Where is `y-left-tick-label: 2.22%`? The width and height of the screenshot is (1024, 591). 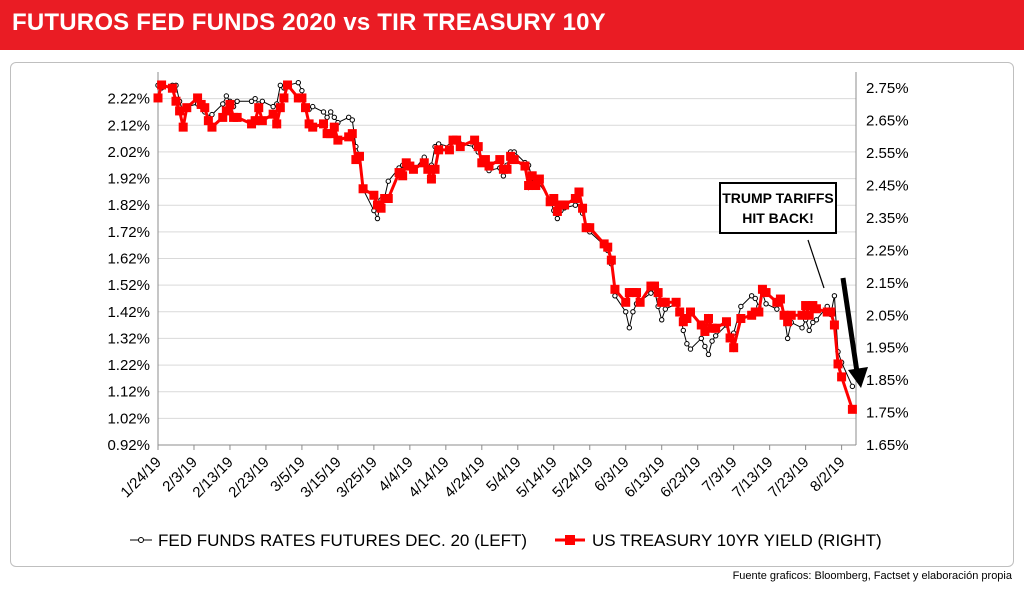 y-left-tick-label: 2.22% is located at coordinates (128, 99).